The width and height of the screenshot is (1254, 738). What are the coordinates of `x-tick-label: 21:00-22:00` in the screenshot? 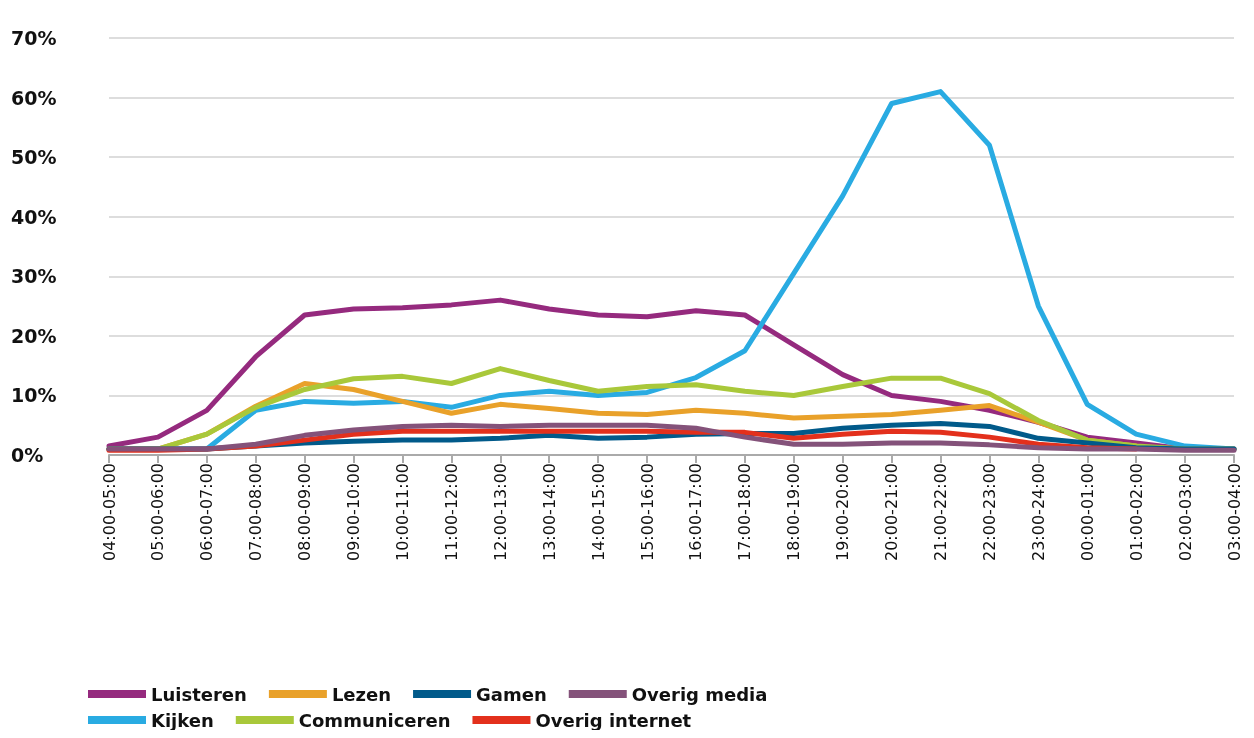 It's located at (941, 512).